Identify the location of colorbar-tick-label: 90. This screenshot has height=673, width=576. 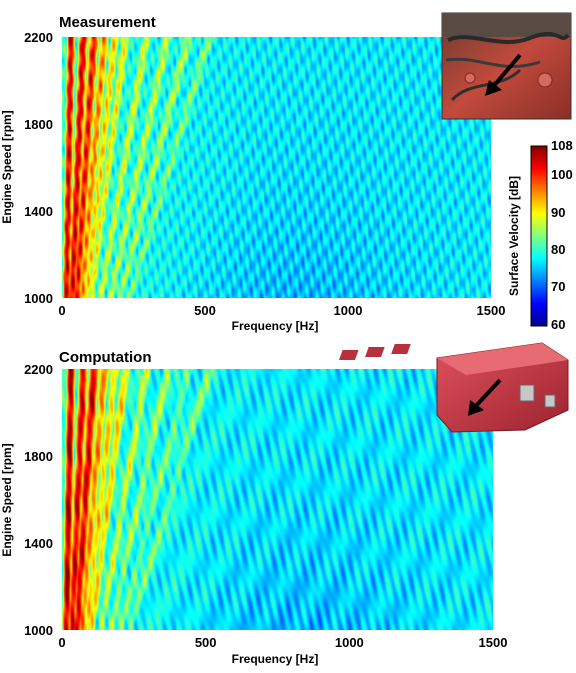
(558, 212).